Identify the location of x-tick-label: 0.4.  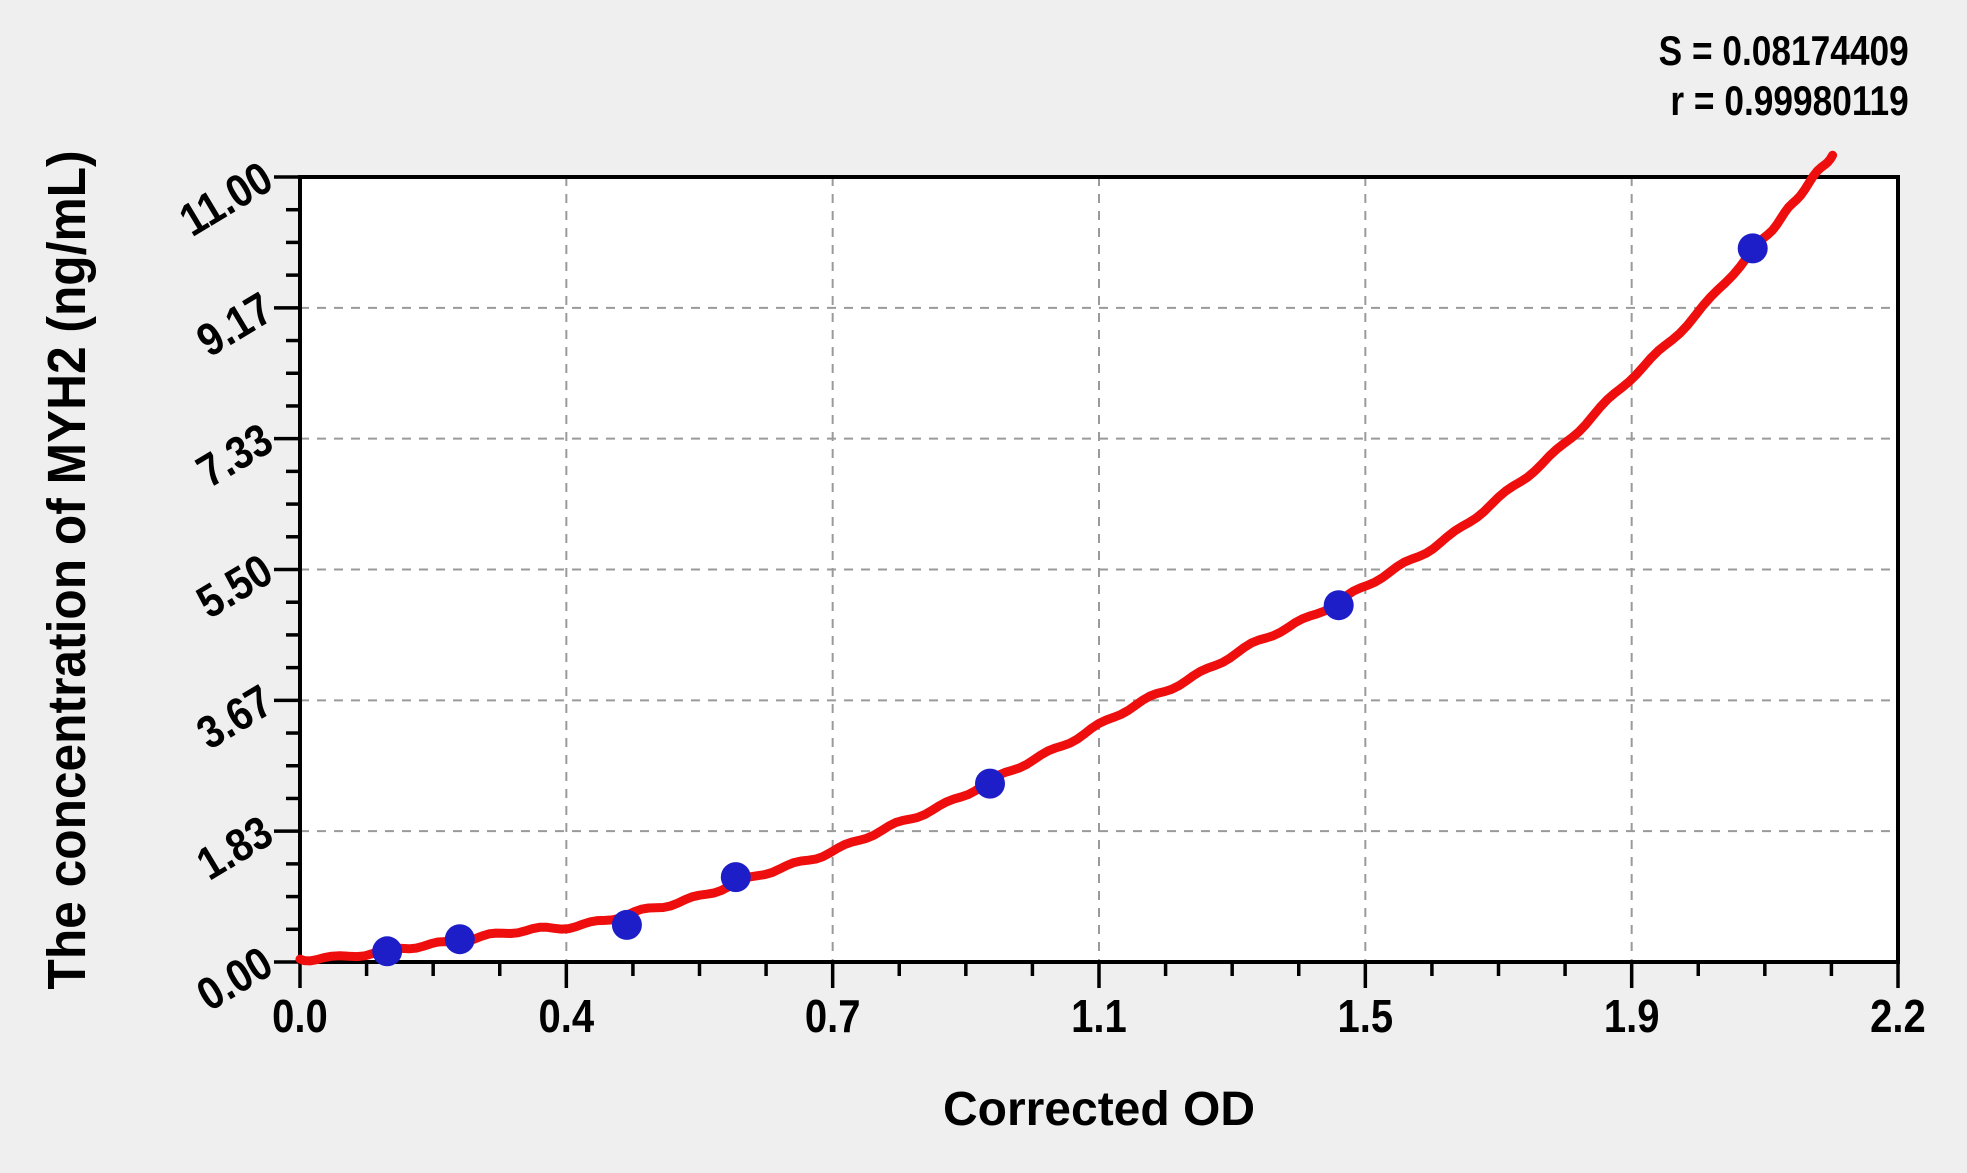
(567, 1016).